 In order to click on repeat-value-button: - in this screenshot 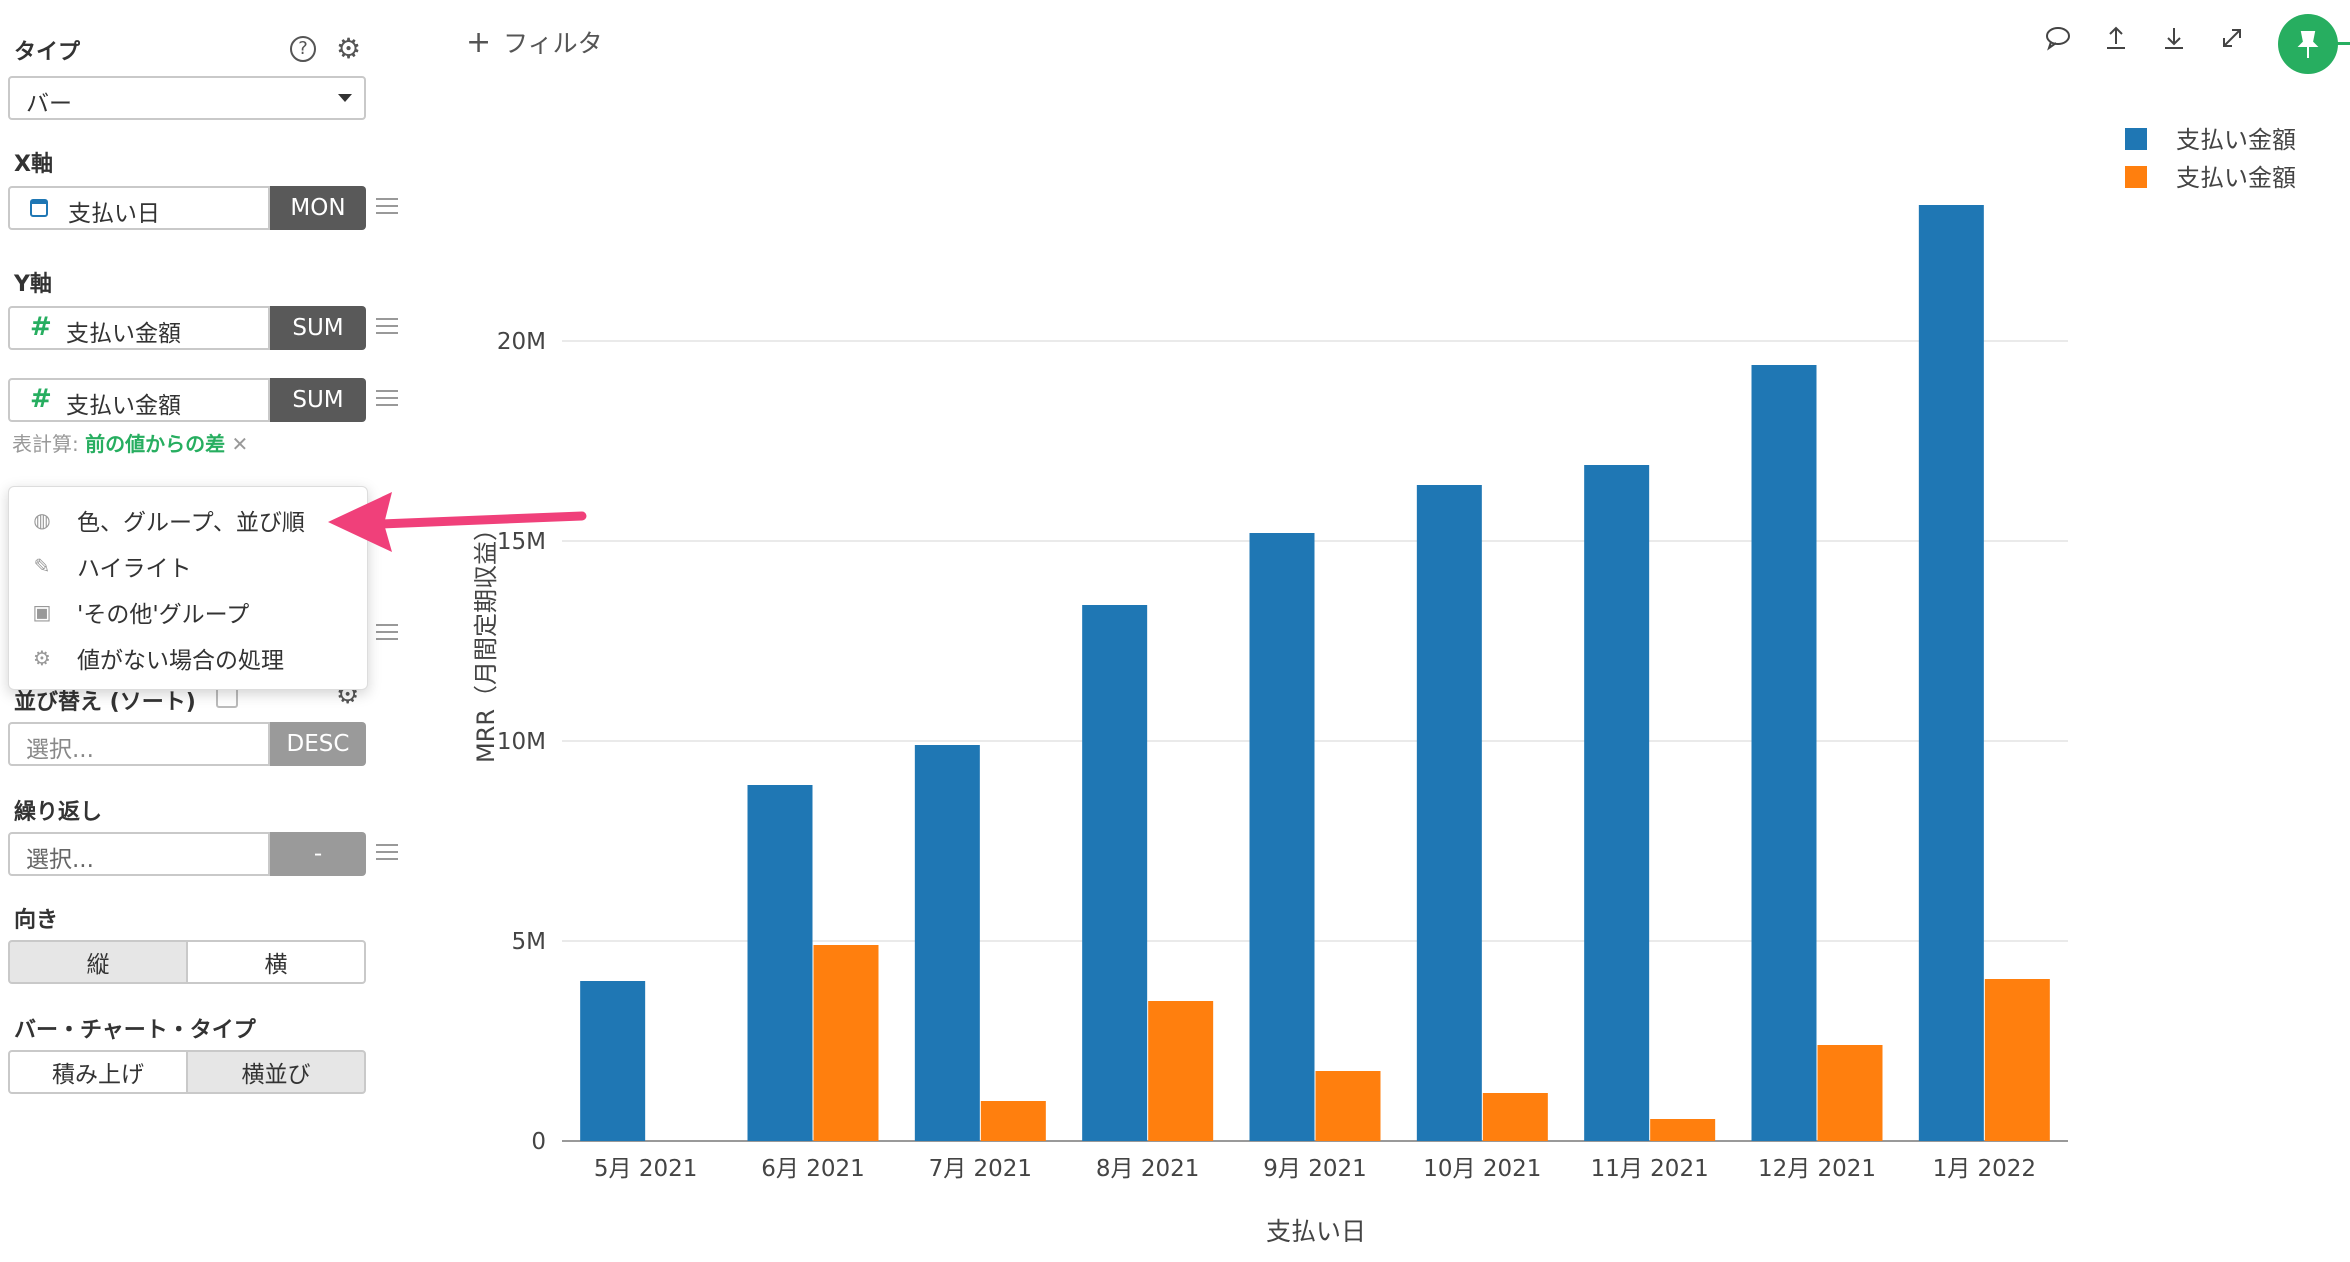, I will do `click(318, 854)`.